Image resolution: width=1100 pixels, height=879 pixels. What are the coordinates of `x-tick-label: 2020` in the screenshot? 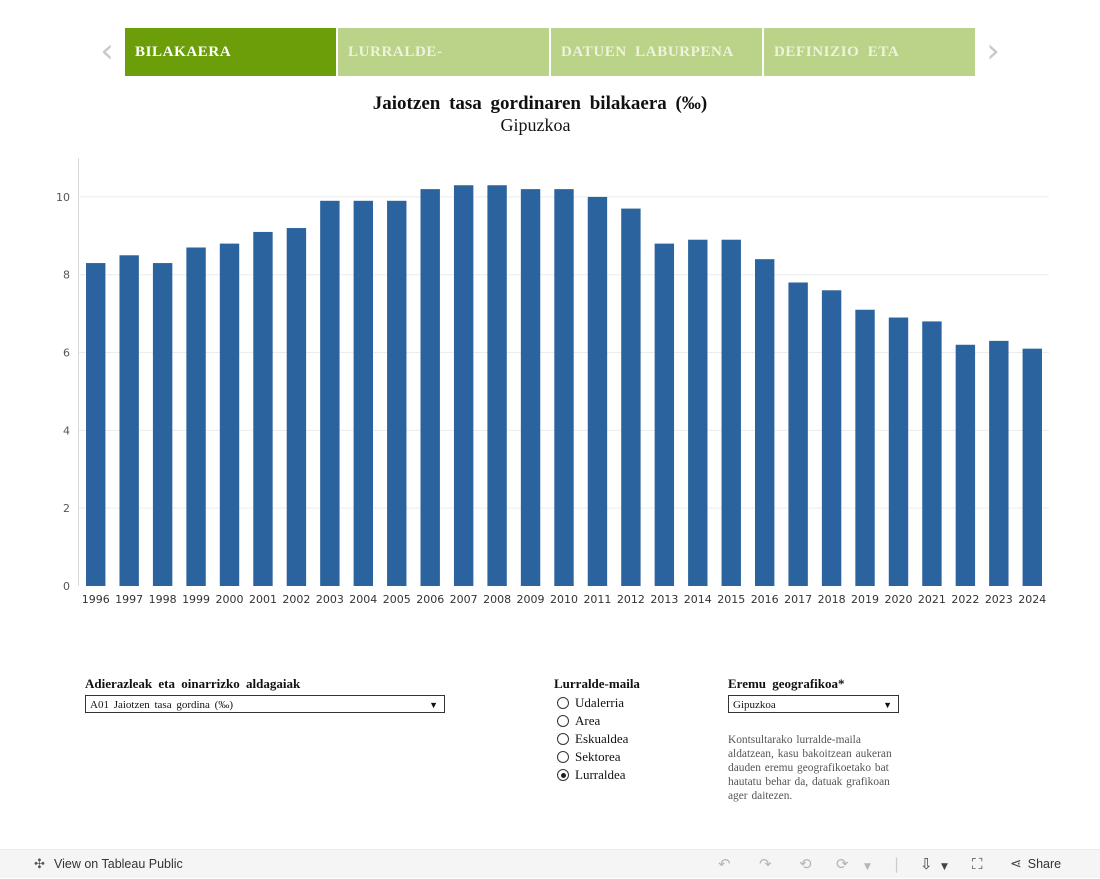 It's located at (898, 599).